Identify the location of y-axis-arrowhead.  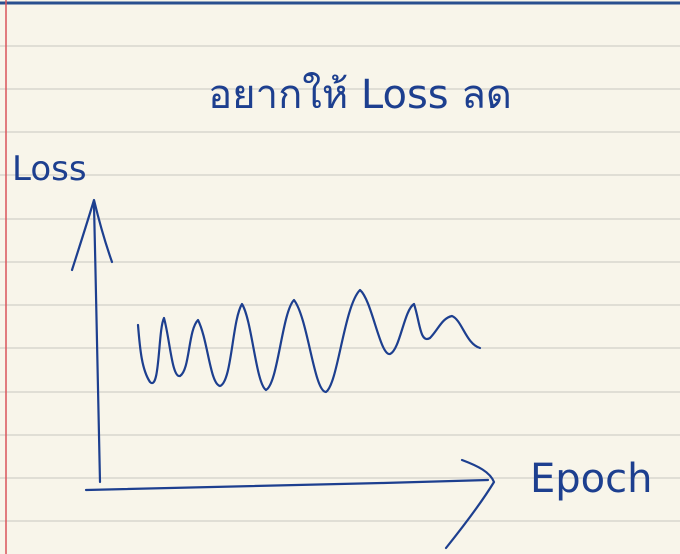
(92, 235).